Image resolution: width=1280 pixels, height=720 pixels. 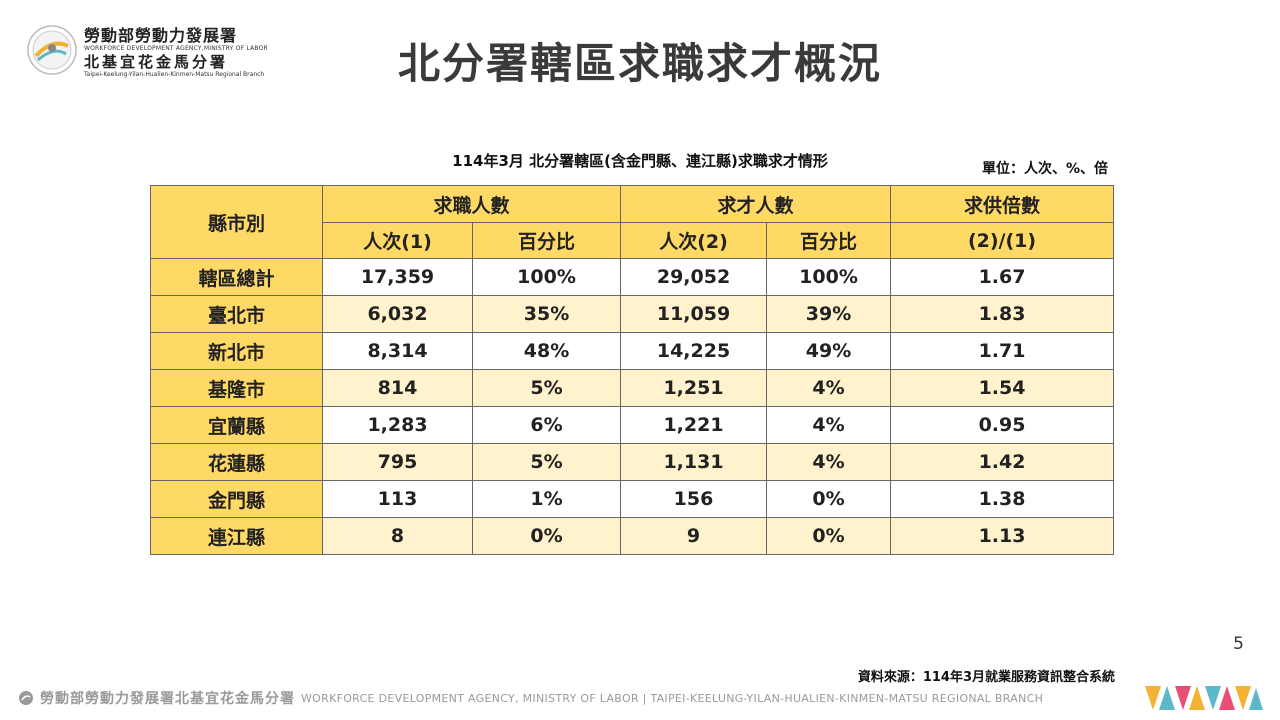 I want to click on table-row: 基隆市 814 5% 1,251 4% 1.54, so click(x=632, y=388).